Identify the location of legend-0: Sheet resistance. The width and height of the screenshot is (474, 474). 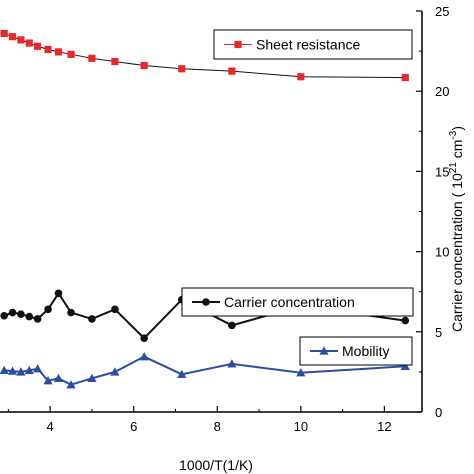
(313, 44).